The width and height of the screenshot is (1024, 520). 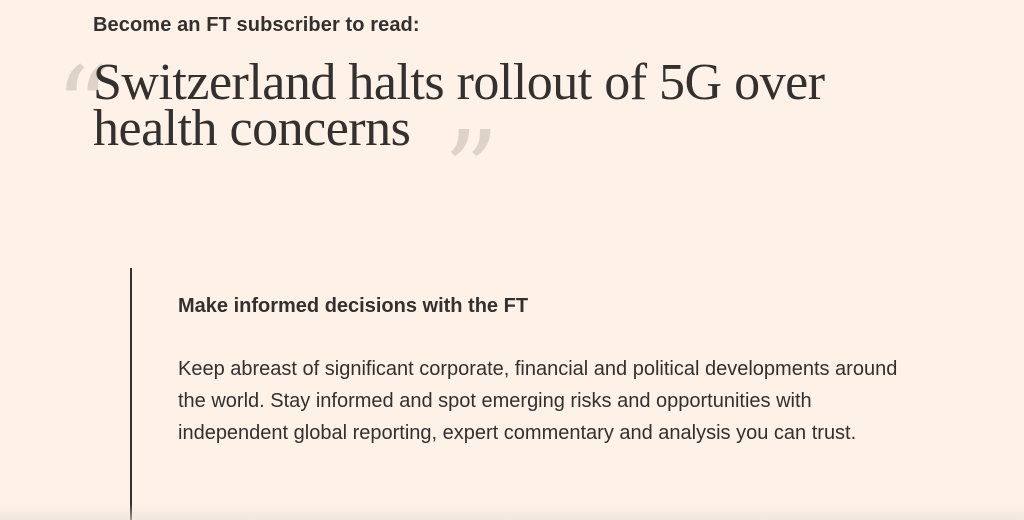 I want to click on bottom-fade, so click(x=512, y=512).